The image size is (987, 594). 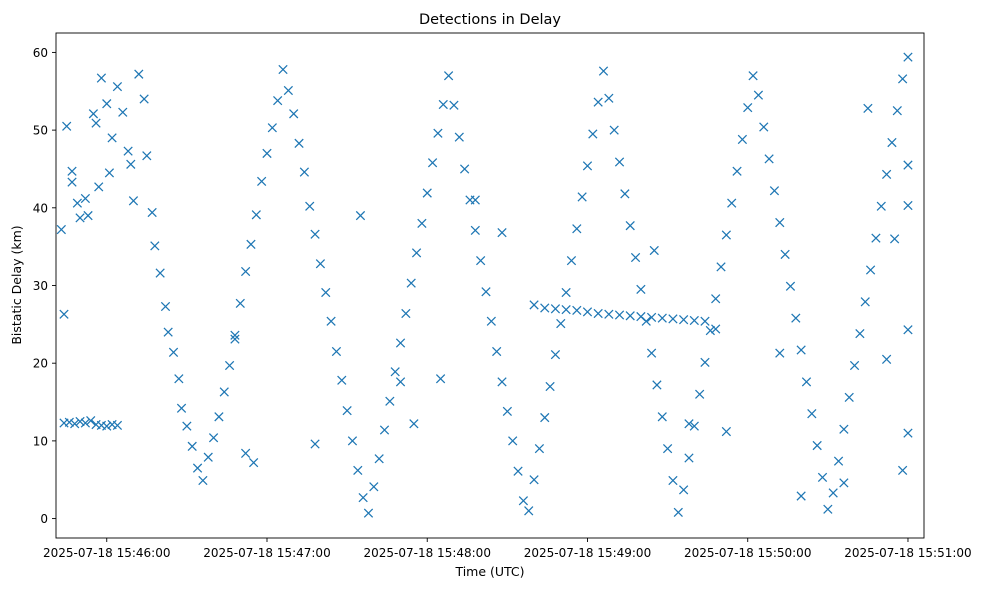 I want to click on y-tick-label: 50, so click(x=40, y=131).